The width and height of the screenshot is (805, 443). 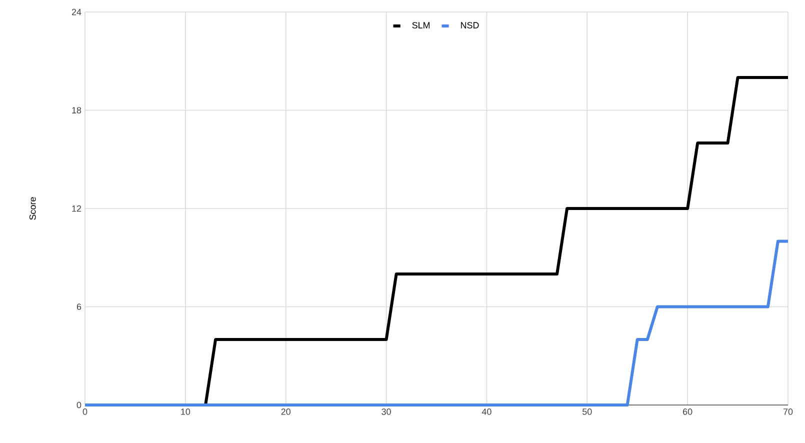 I want to click on x-tick-label: 70, so click(x=788, y=411).